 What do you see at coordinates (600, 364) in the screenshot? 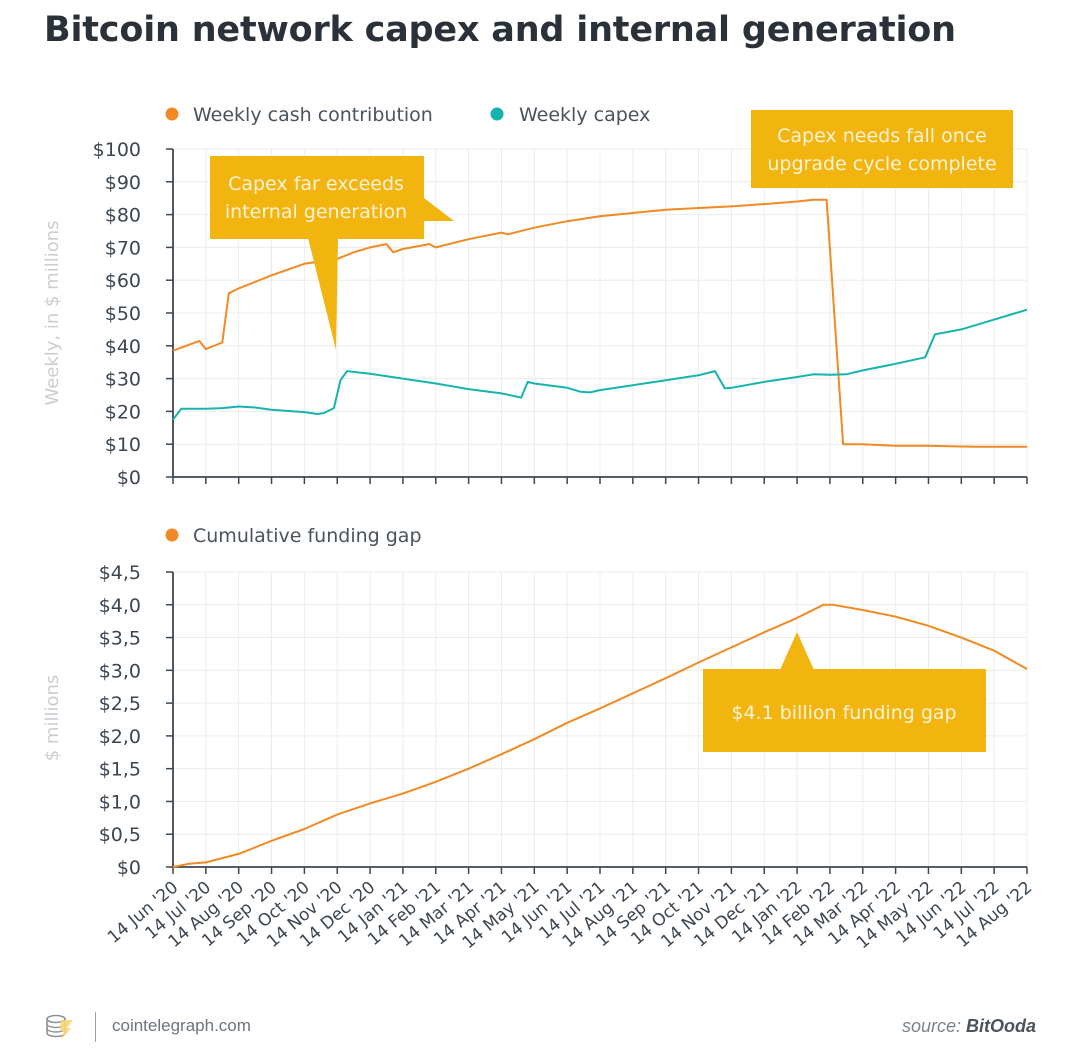
I see `series-line-weekly-capex` at bounding box center [600, 364].